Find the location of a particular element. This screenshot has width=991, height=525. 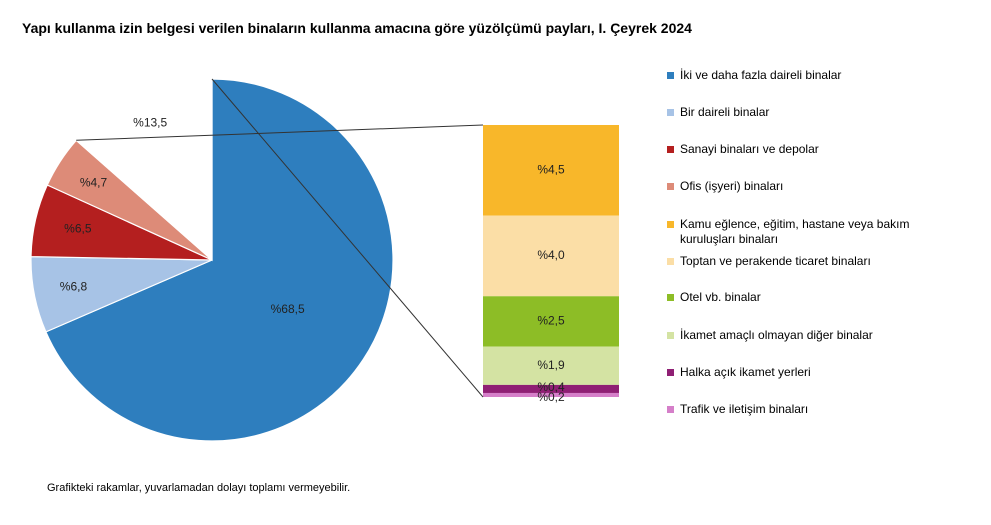

legend-item: Bir daireli binalar is located at coordinates (803, 112).